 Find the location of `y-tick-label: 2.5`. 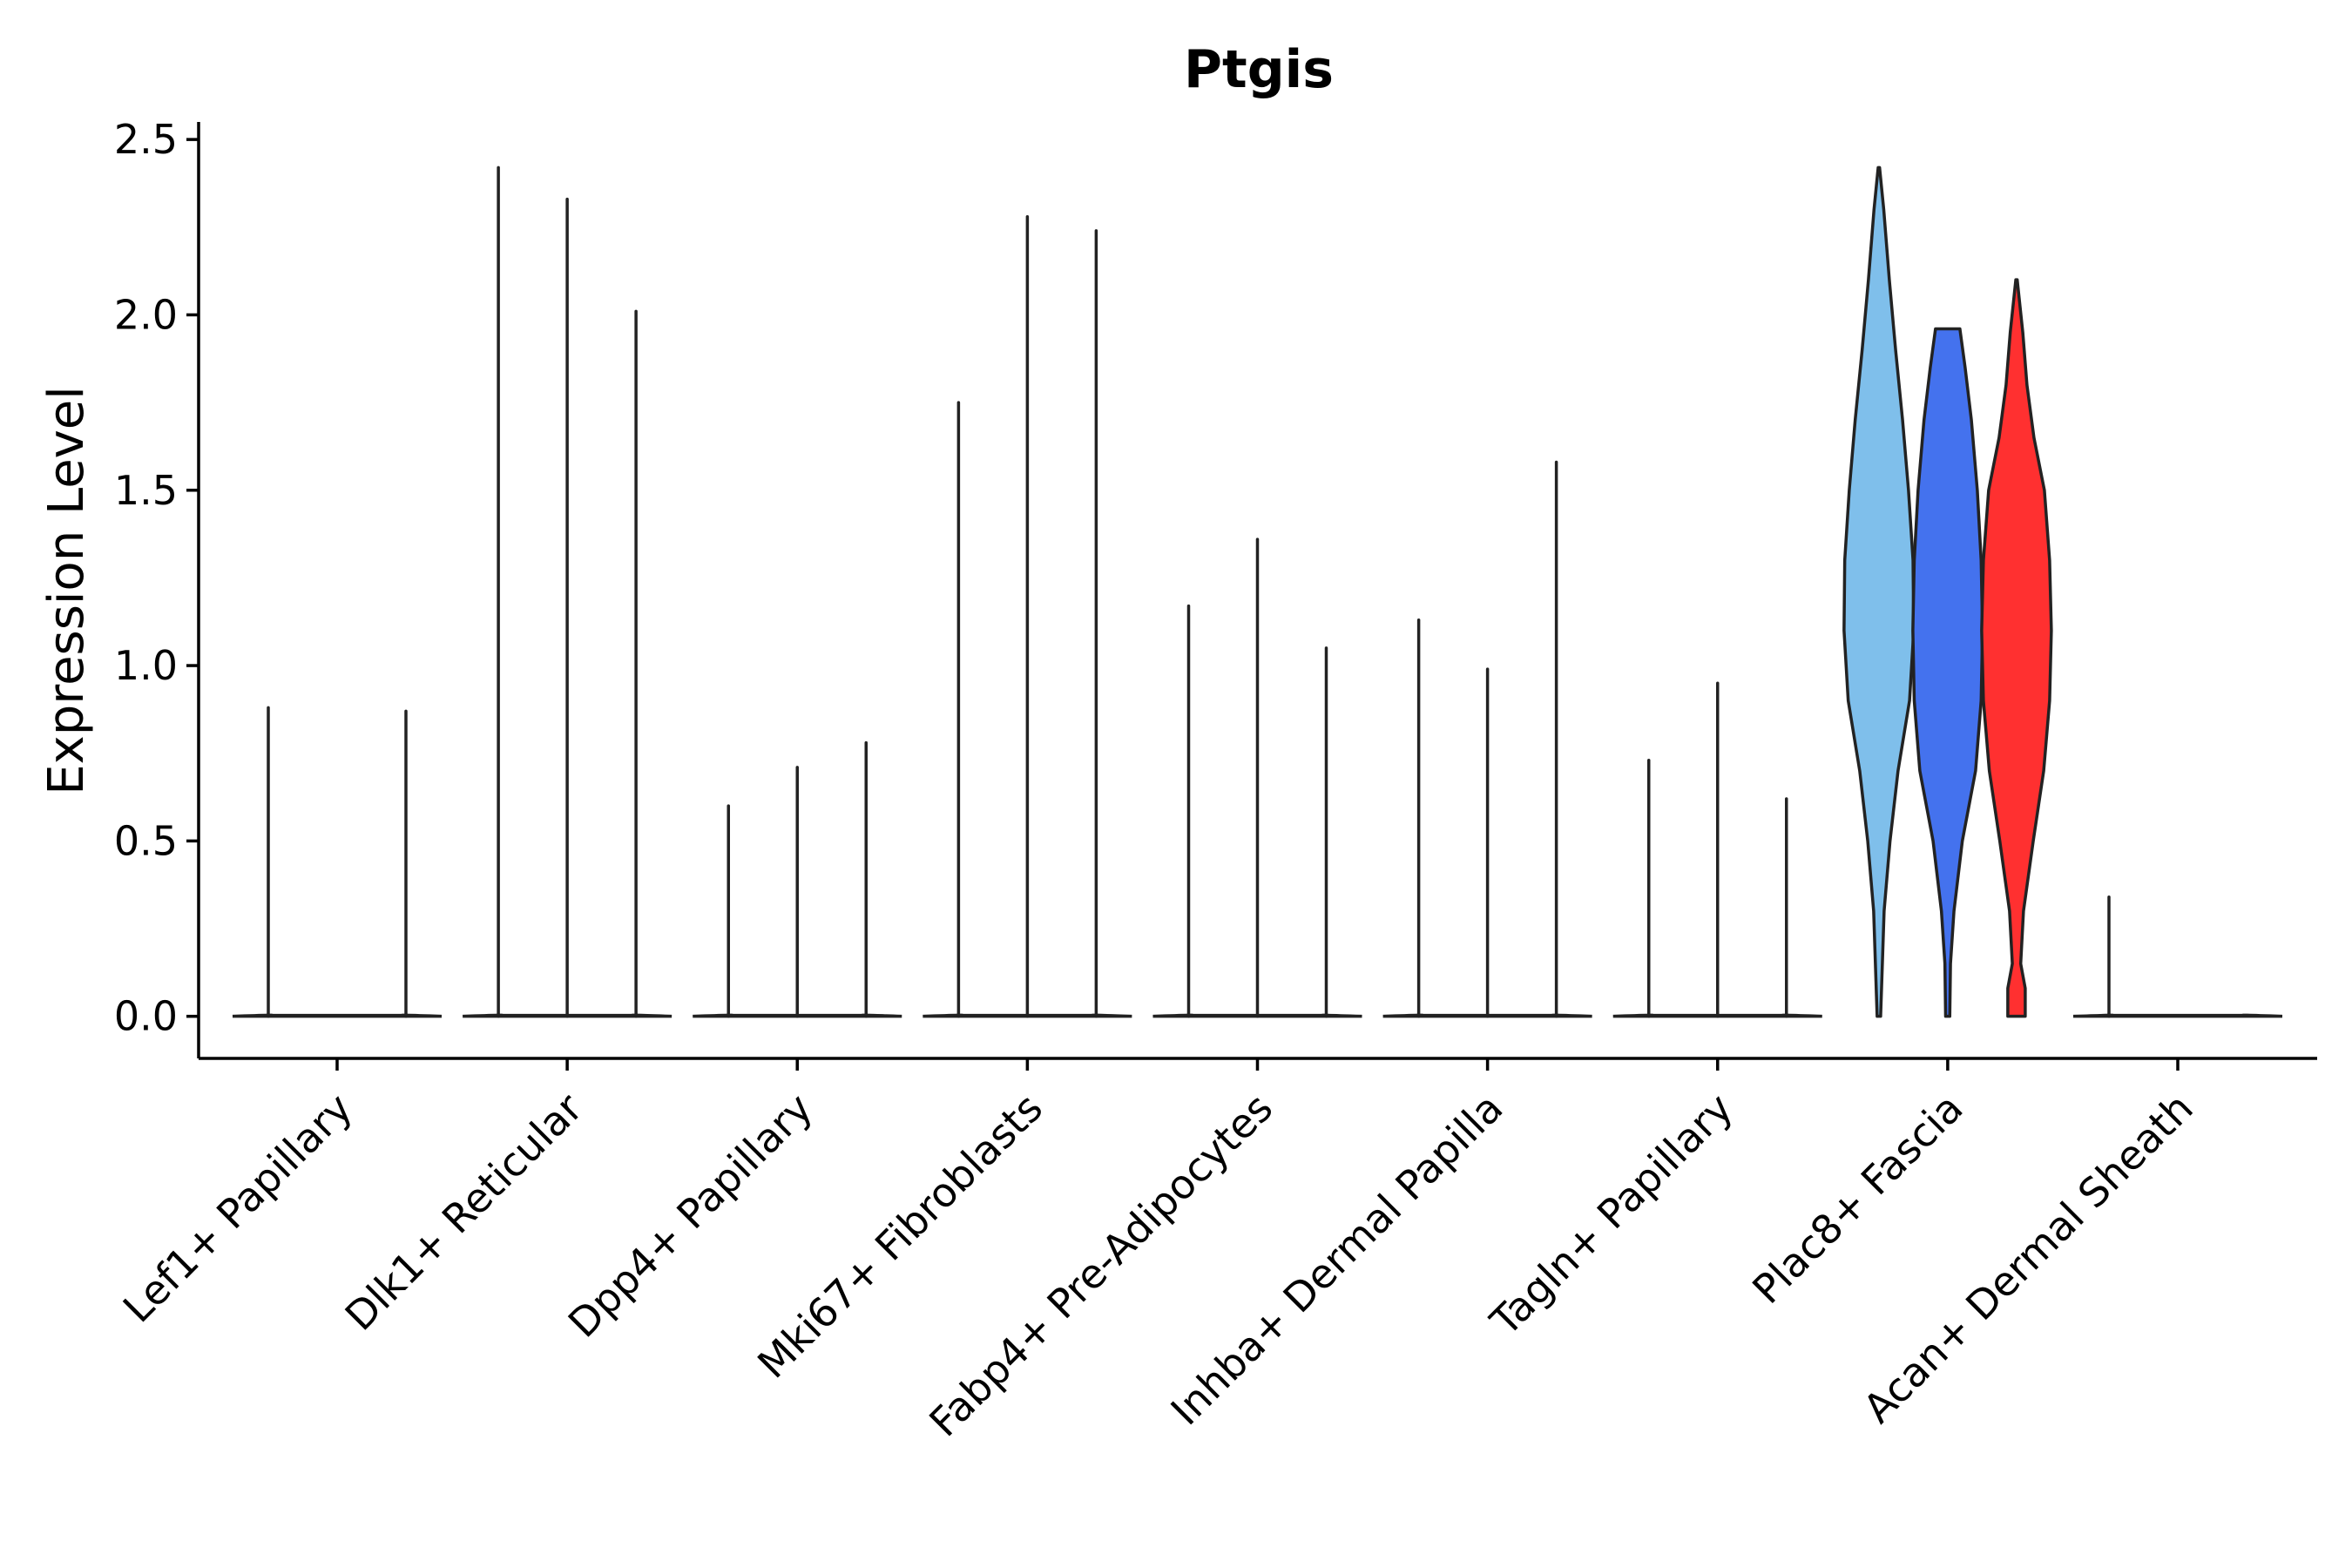

y-tick-label: 2.5 is located at coordinates (146, 139).